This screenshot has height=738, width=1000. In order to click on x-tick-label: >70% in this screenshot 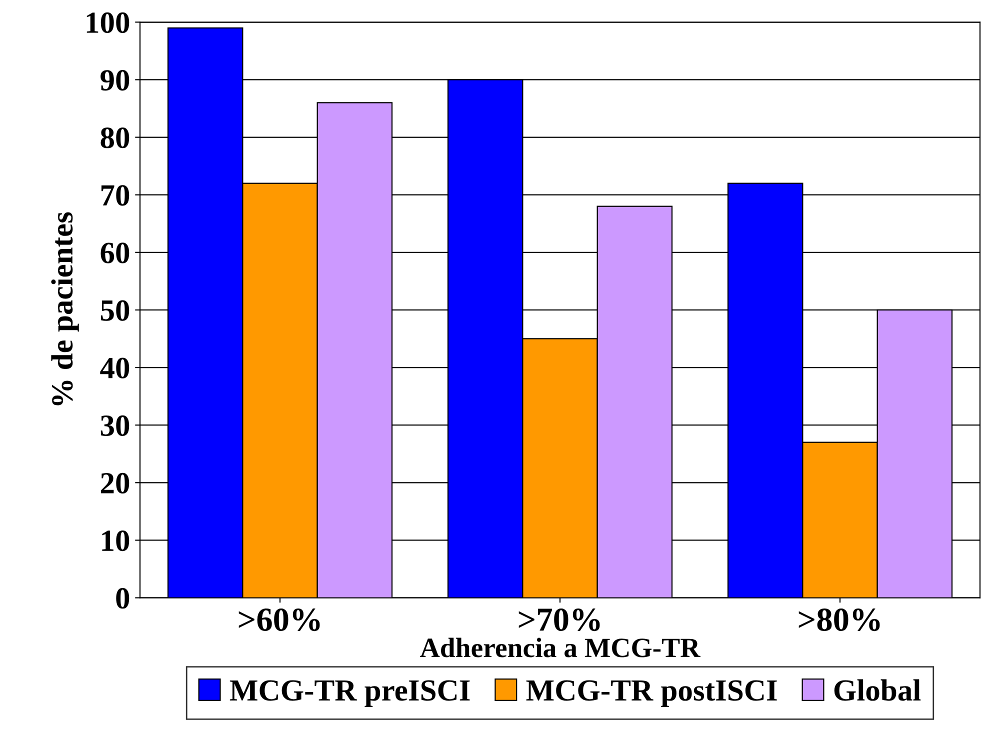, I will do `click(559, 620)`.